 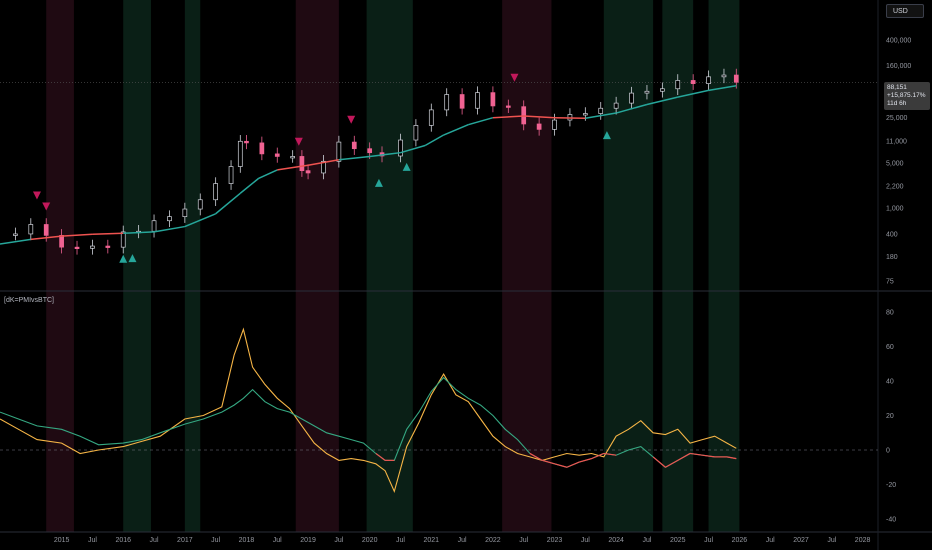 I want to click on price-tick-label: 2,200, so click(x=895, y=187).